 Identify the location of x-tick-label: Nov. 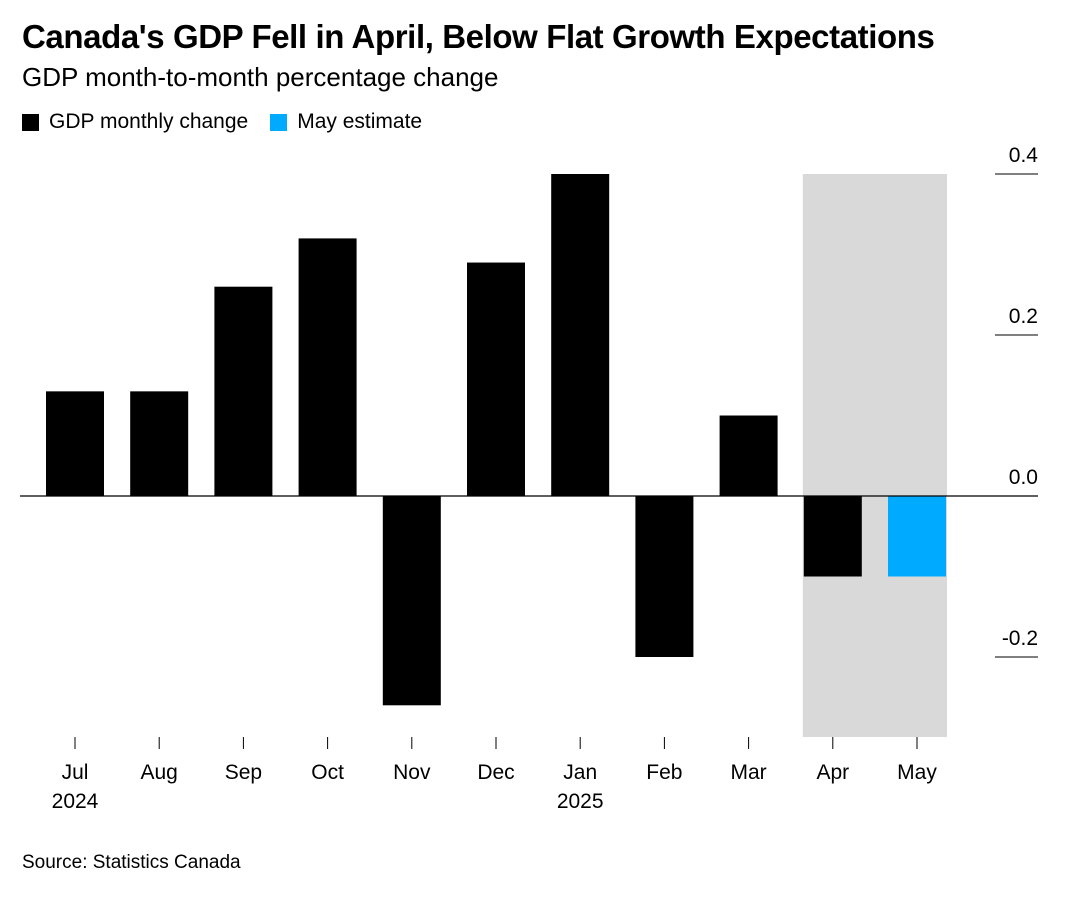
(412, 772).